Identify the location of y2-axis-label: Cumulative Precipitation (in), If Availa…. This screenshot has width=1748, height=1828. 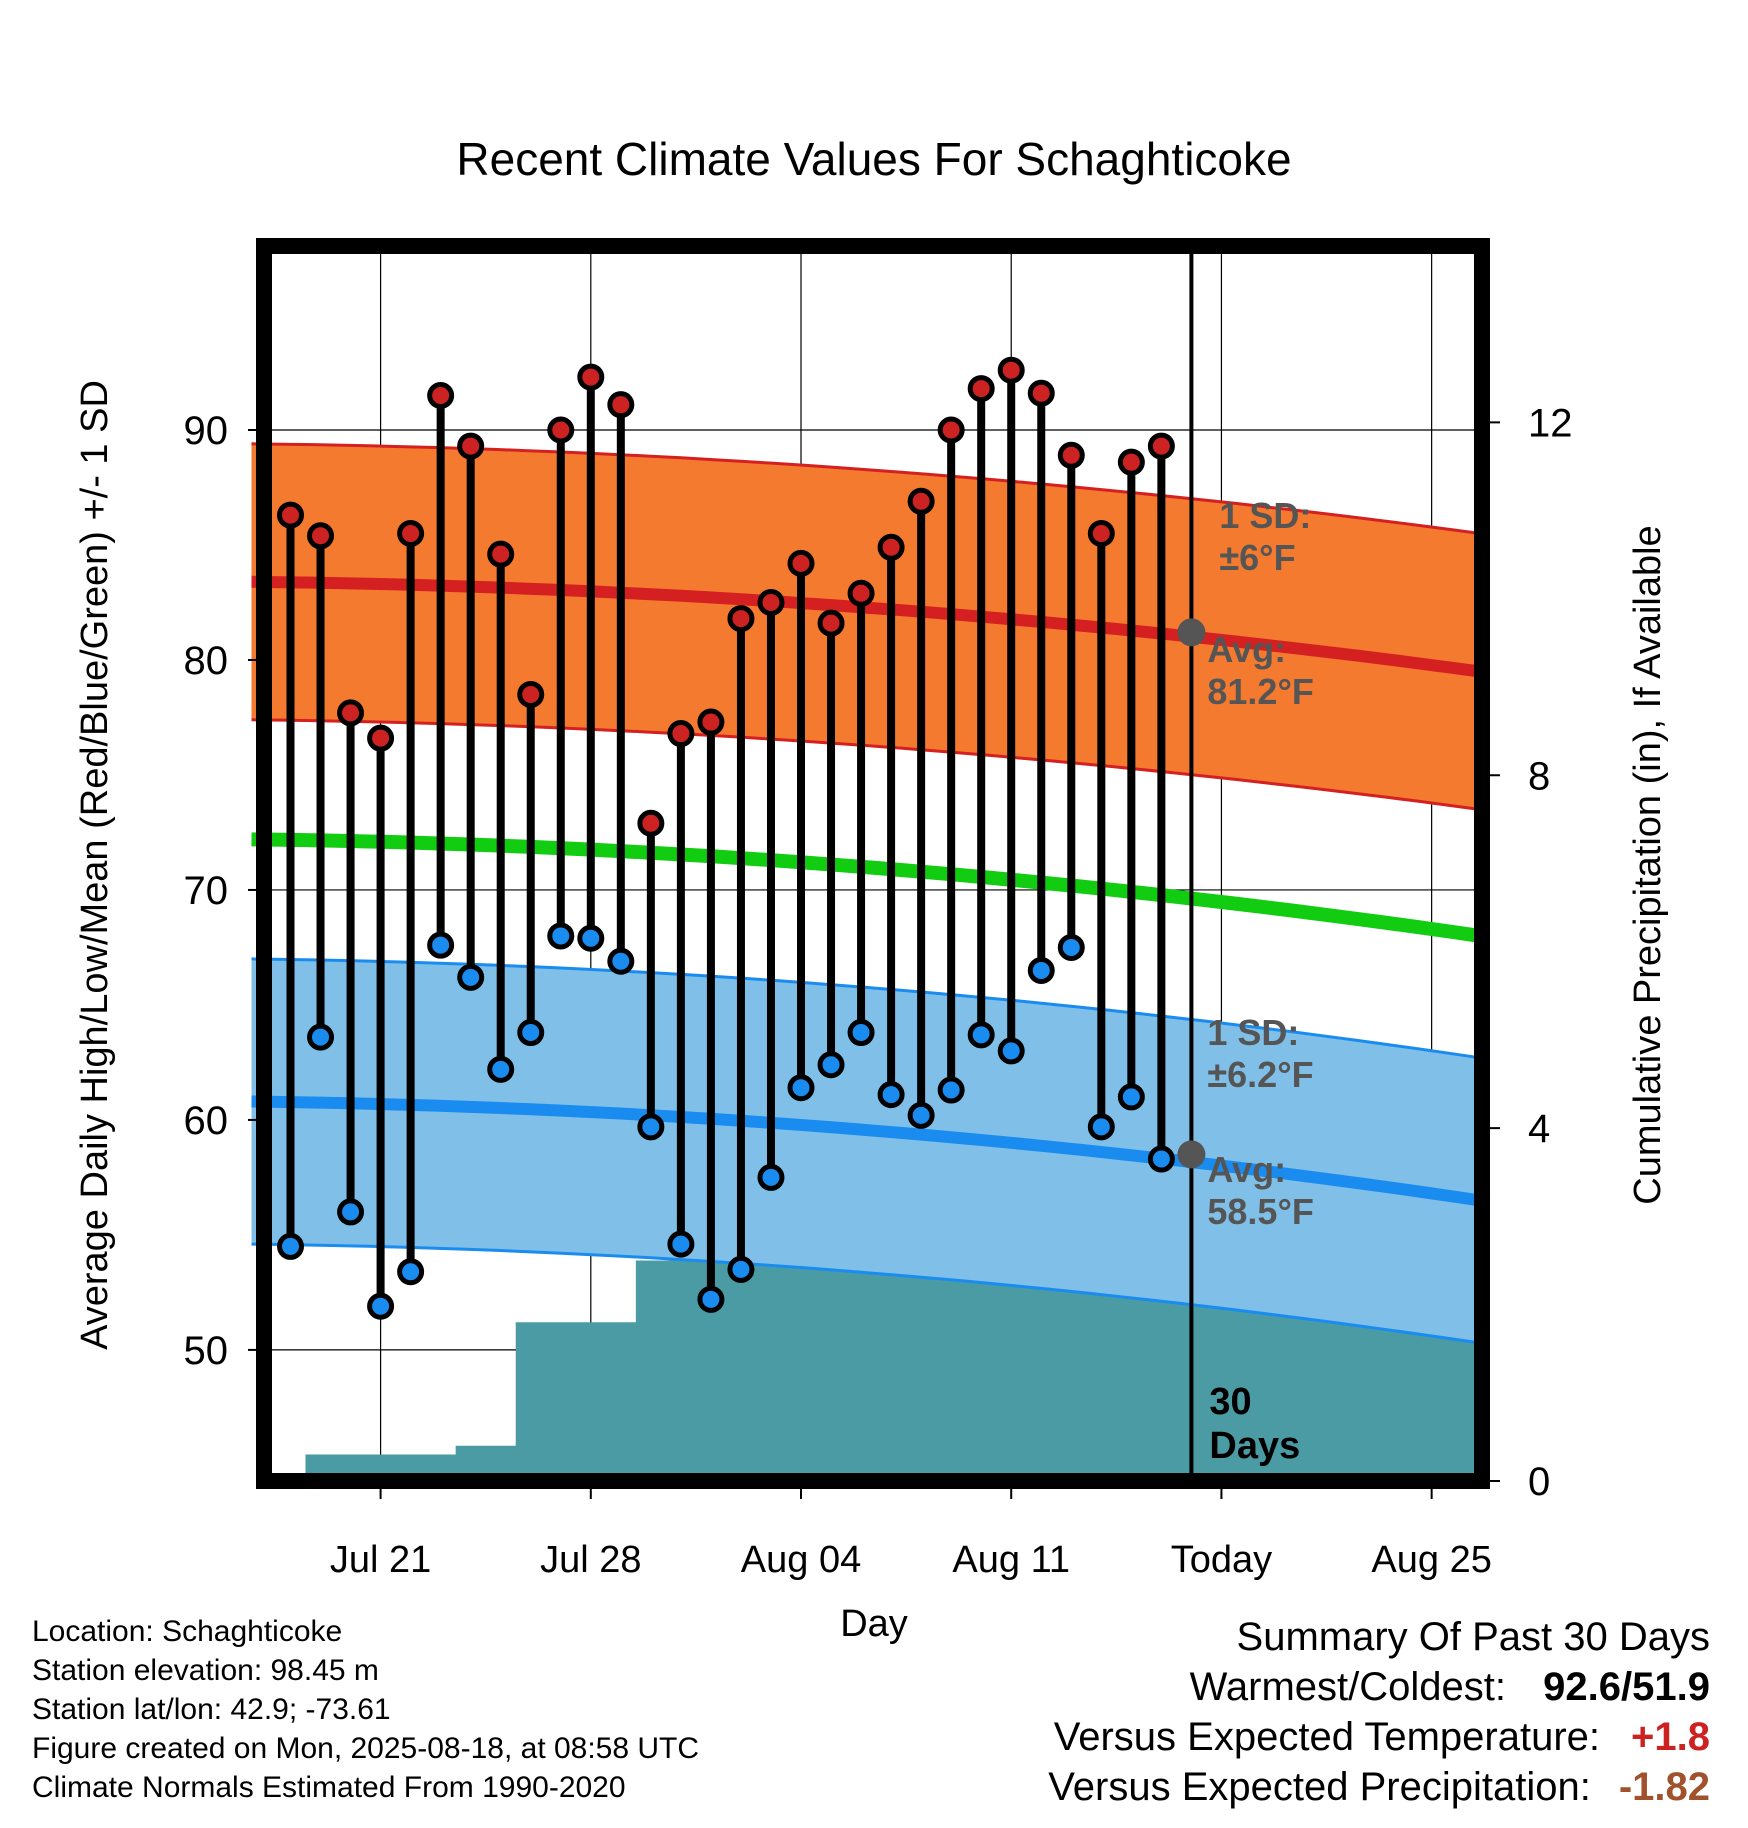
(1648, 864).